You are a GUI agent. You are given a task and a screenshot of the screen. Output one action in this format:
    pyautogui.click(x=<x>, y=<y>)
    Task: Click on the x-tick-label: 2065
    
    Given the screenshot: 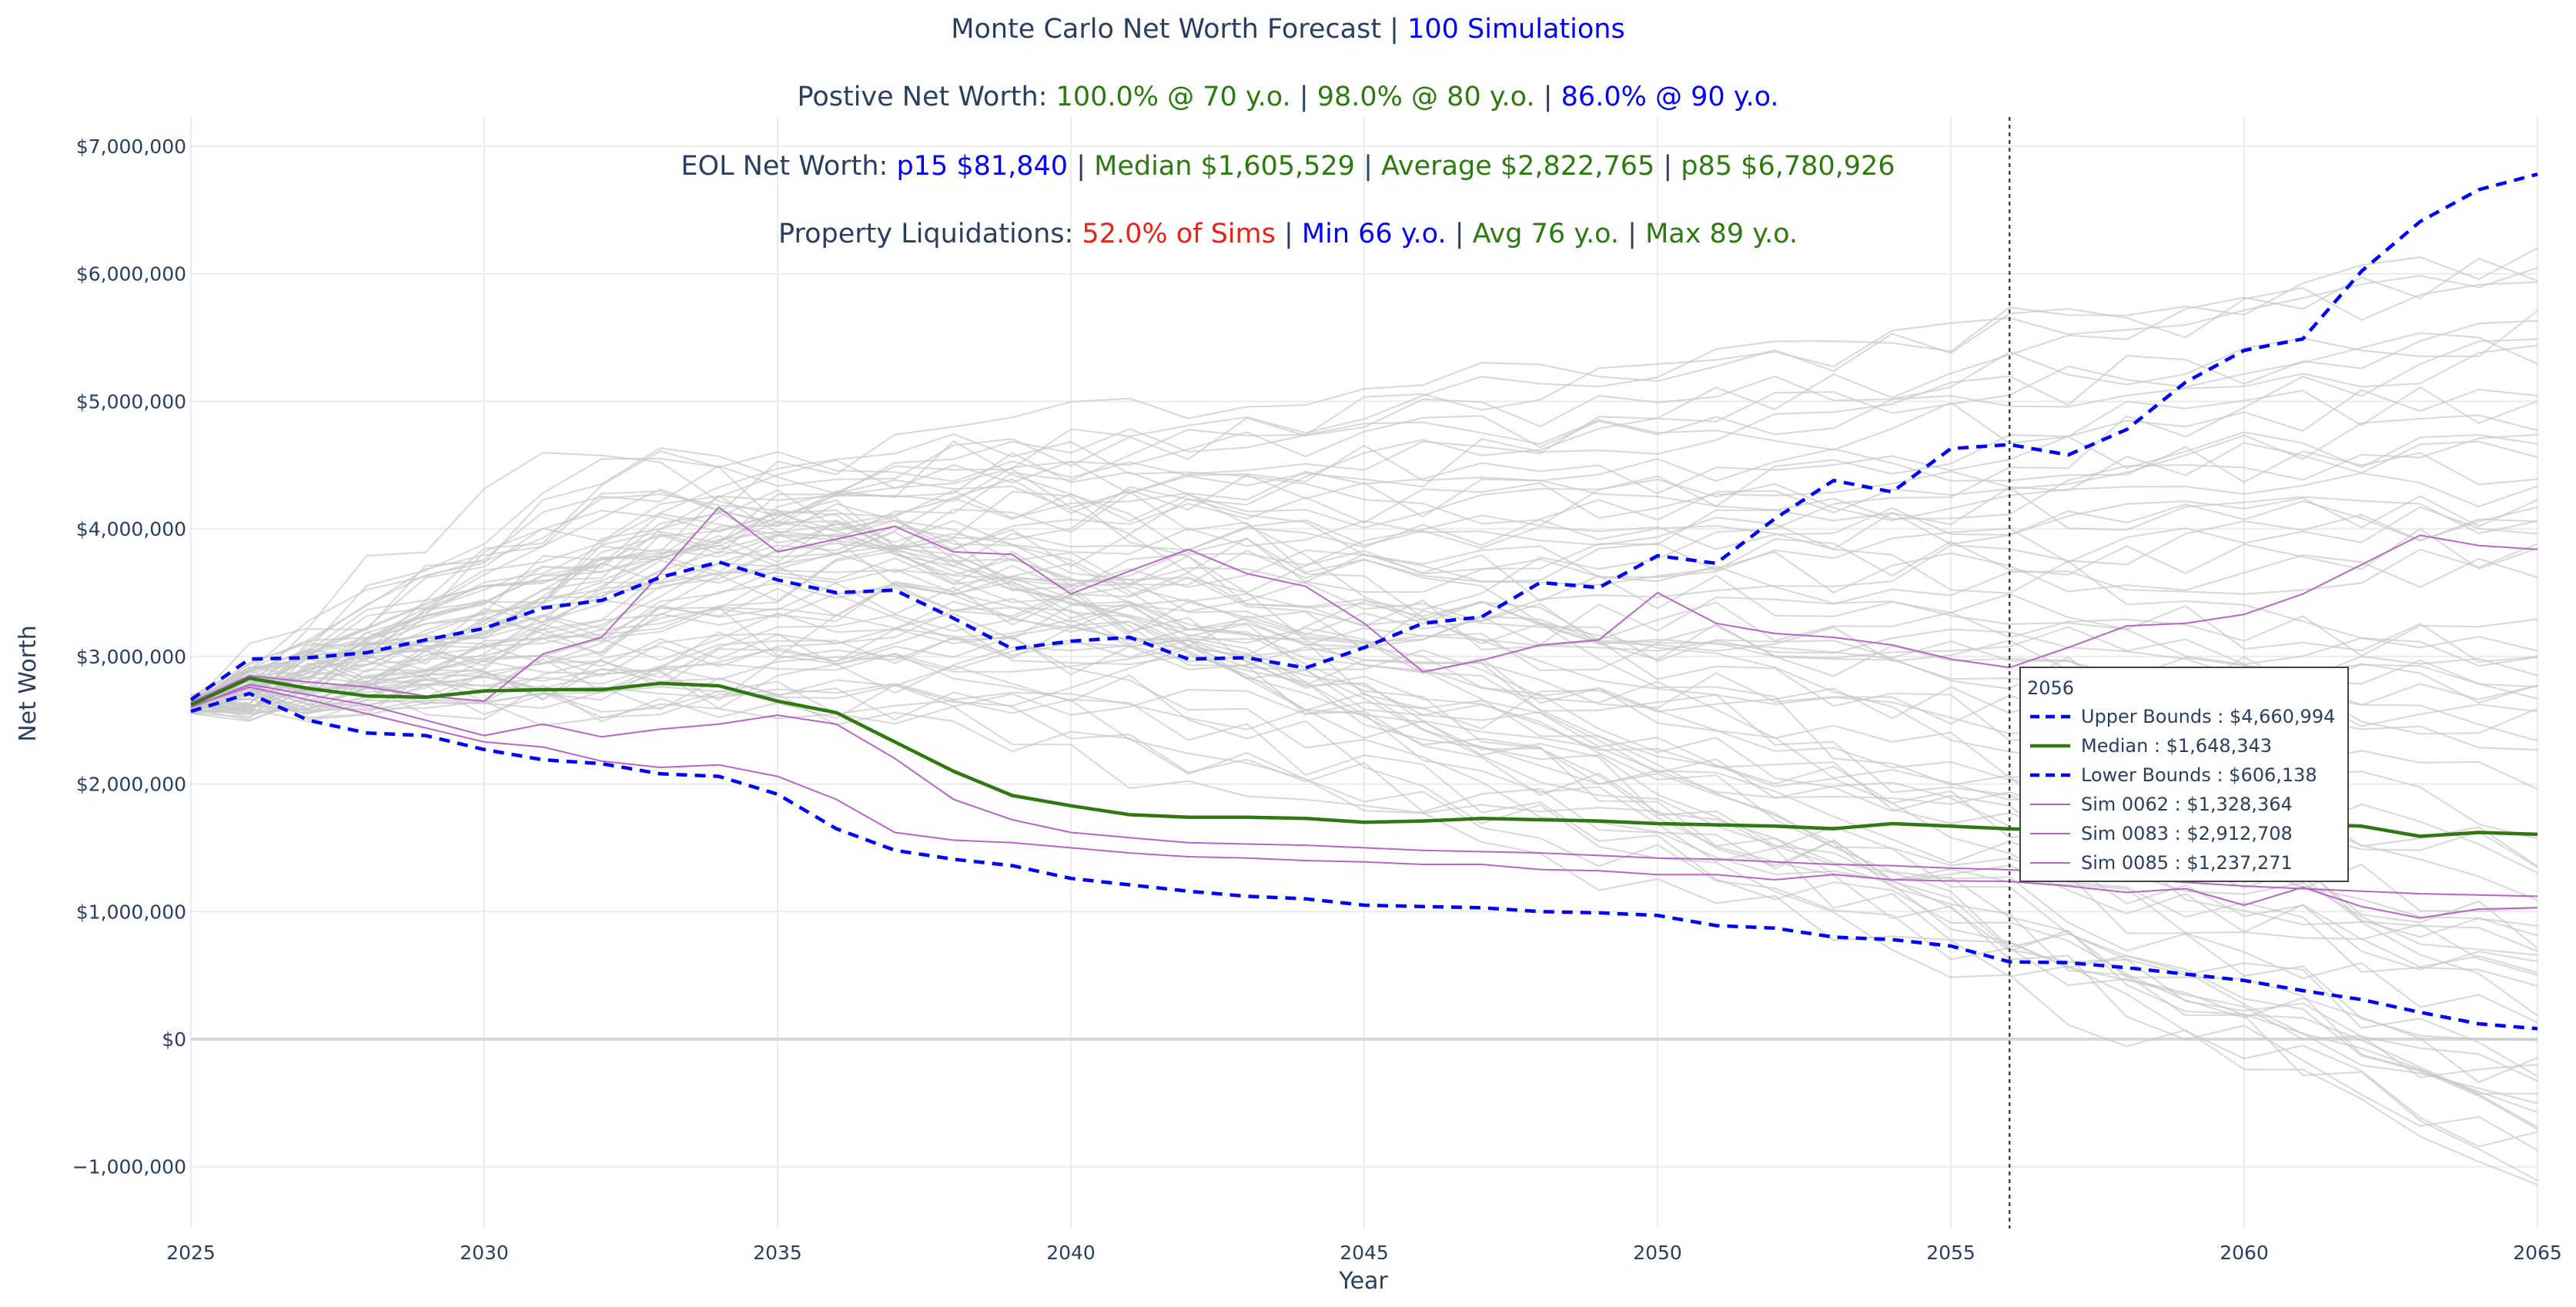 What is the action you would take?
    pyautogui.click(x=2538, y=1253)
    